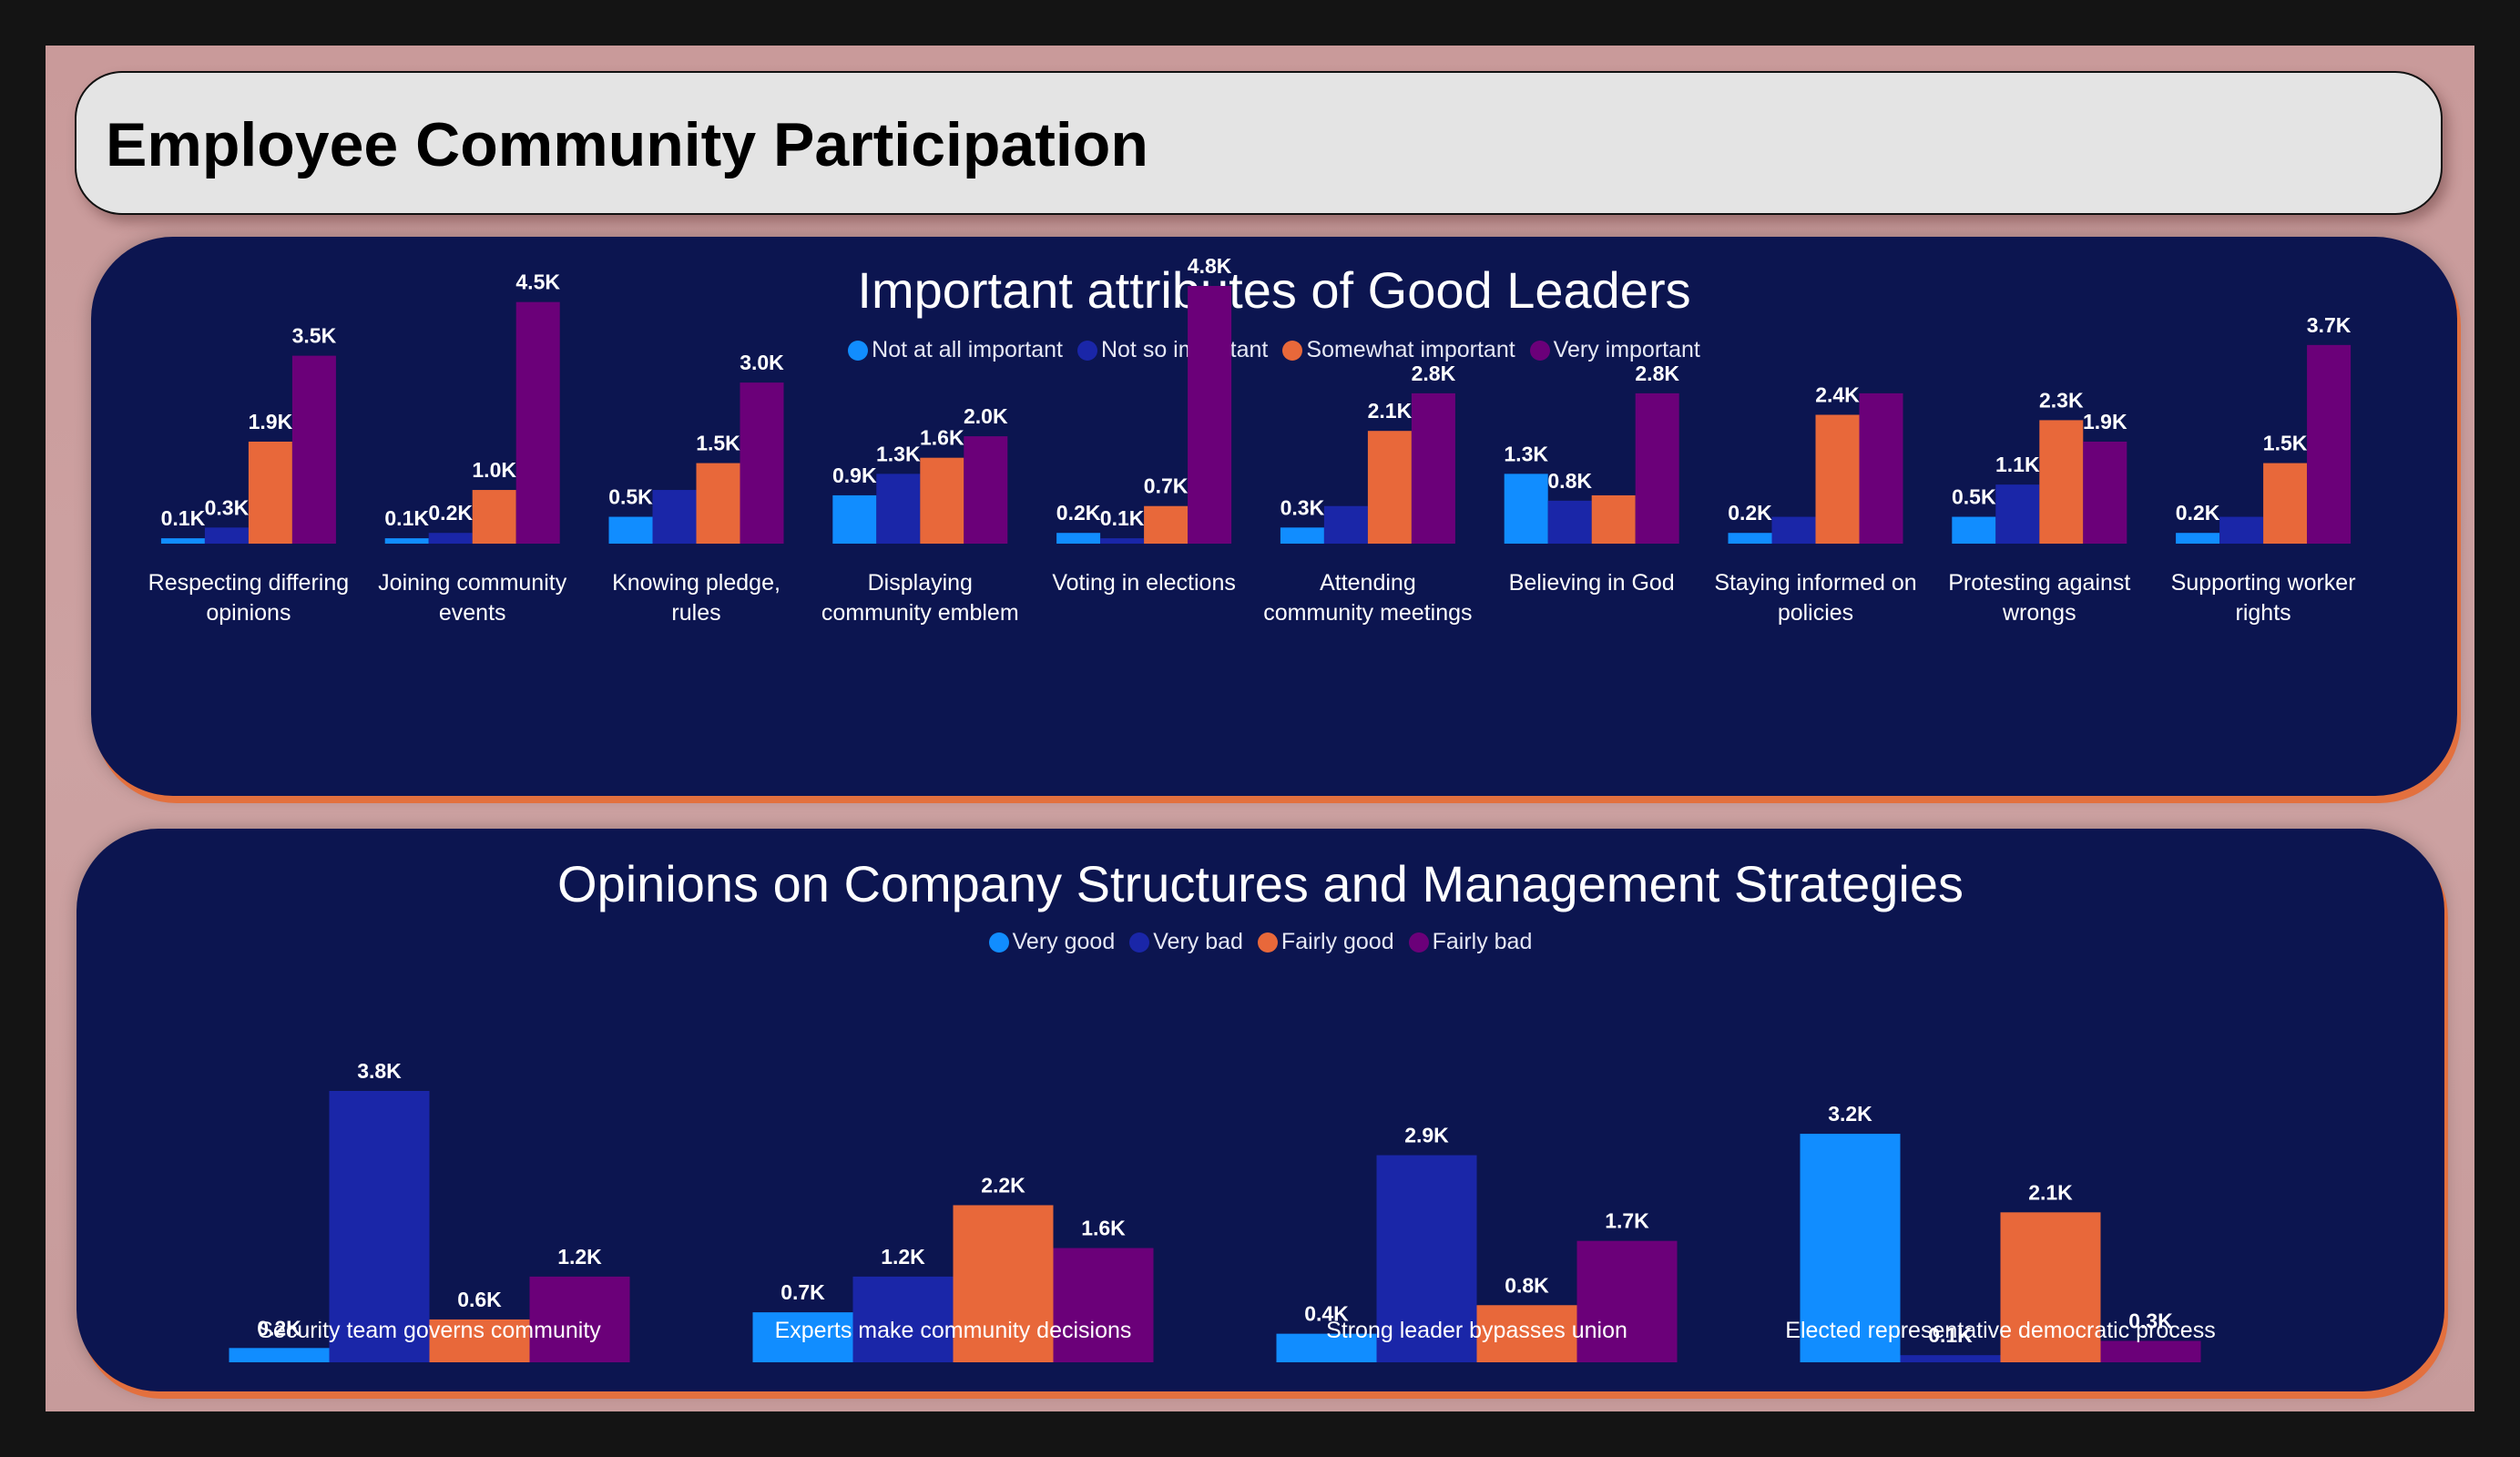 The width and height of the screenshot is (2520, 1457). I want to click on bar-voting-in-elections-not-at-all-important, so click(1078, 539).